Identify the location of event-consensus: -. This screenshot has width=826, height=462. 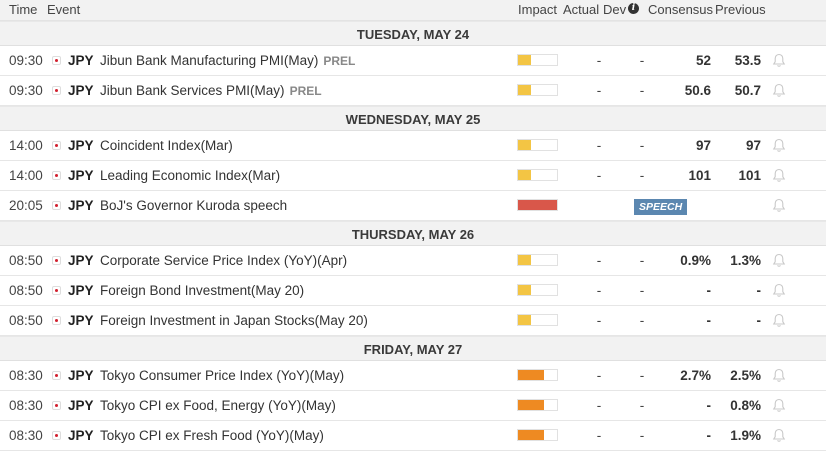
(709, 320).